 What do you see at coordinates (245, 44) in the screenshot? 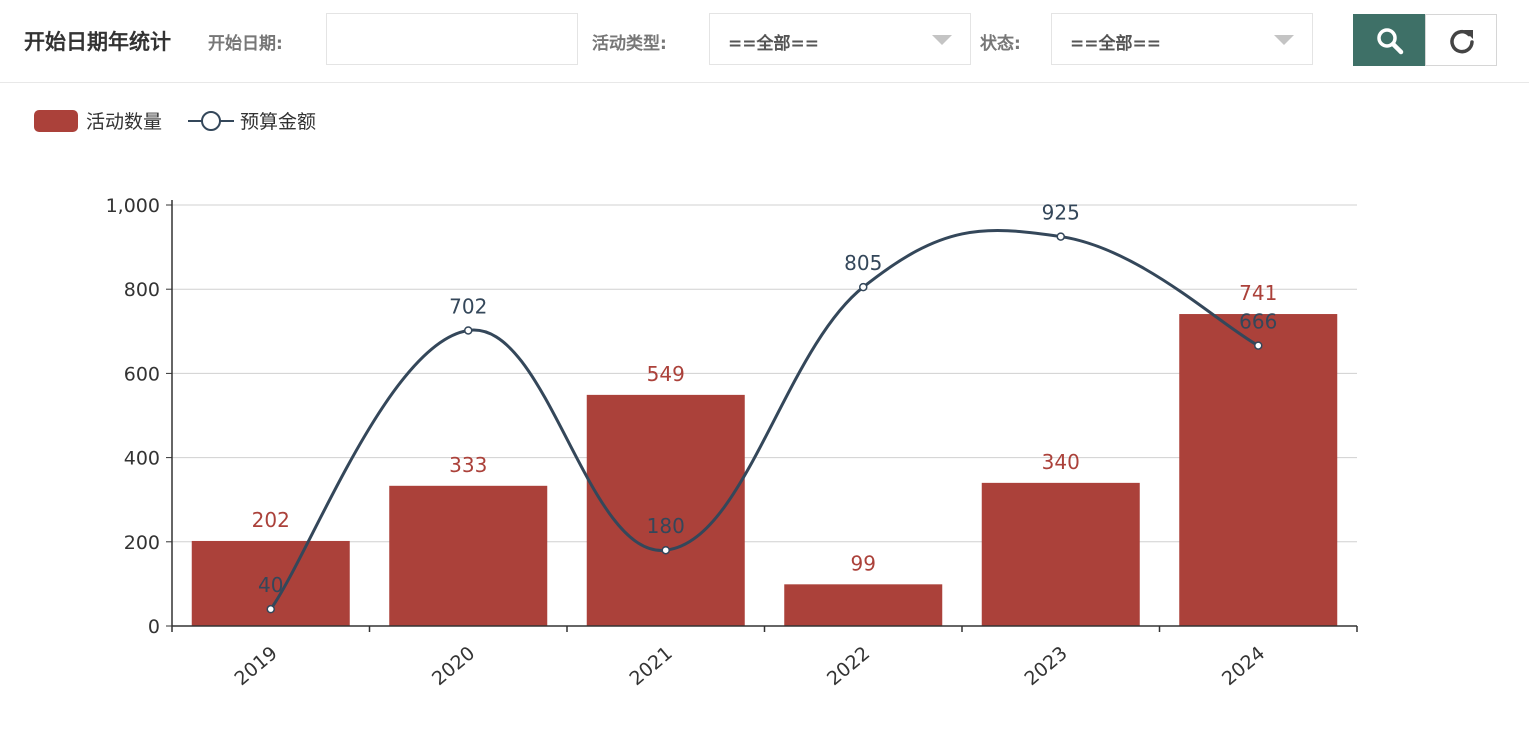
I see `start-date-label: 开始日期:` at bounding box center [245, 44].